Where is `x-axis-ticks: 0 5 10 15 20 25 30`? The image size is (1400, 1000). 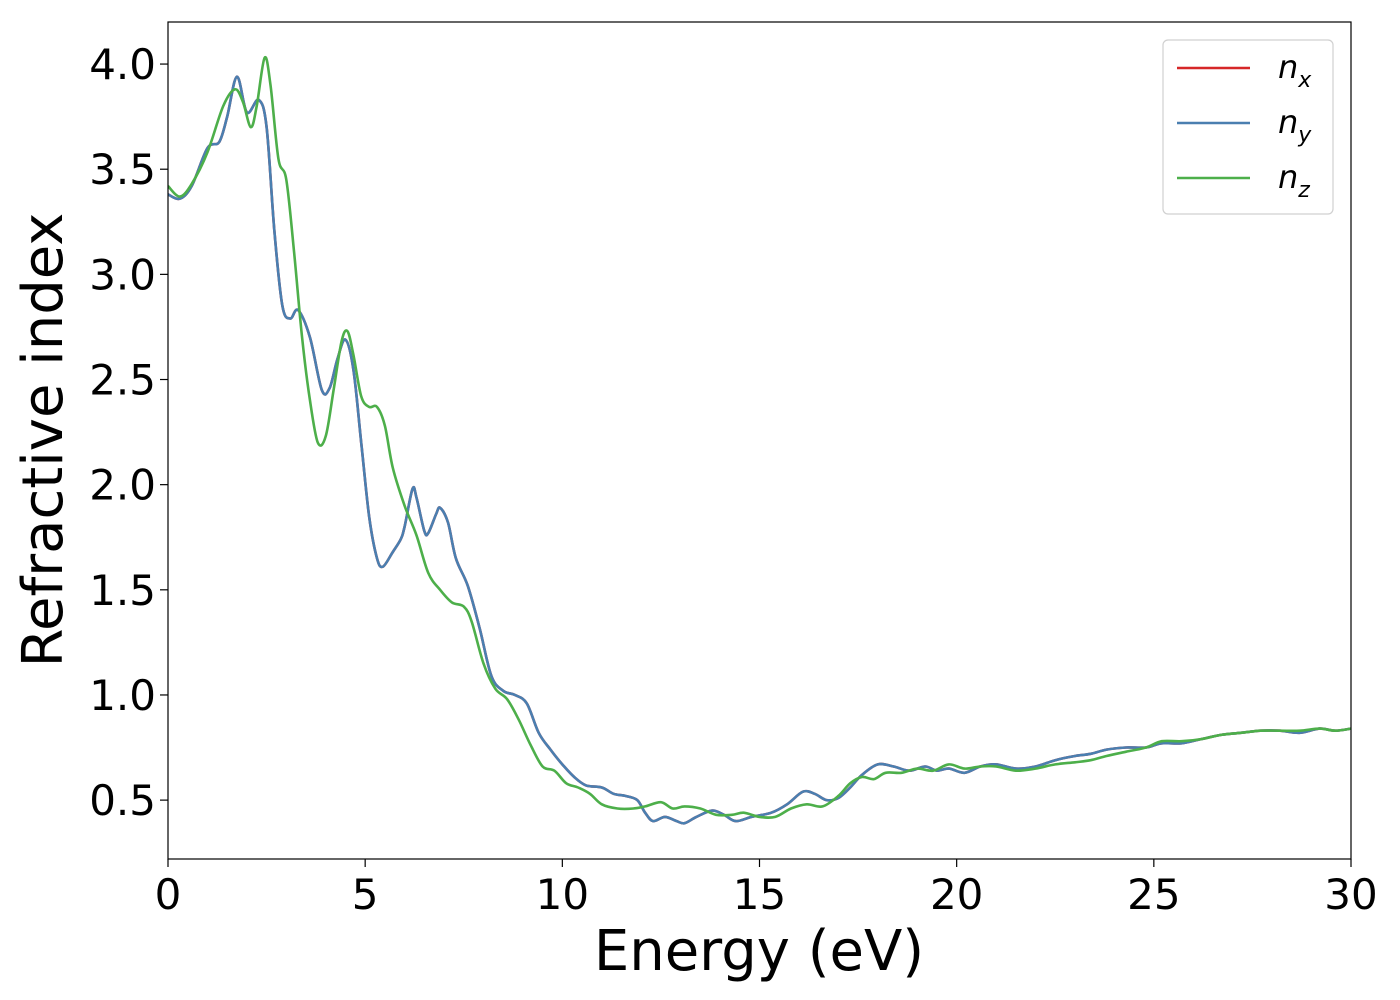 x-axis-ticks: 0 5 10 15 20 25 30 is located at coordinates (766, 889).